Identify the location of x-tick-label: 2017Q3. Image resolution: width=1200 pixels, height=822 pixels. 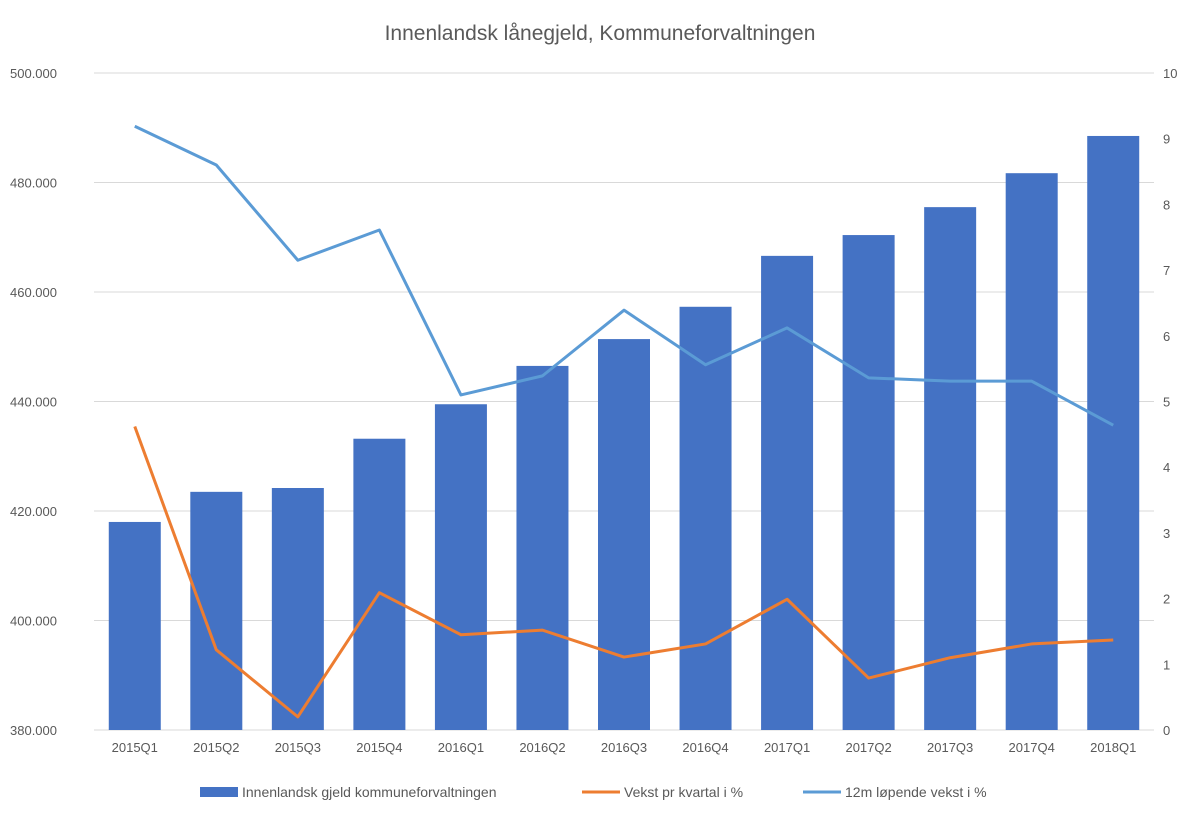
(950, 747).